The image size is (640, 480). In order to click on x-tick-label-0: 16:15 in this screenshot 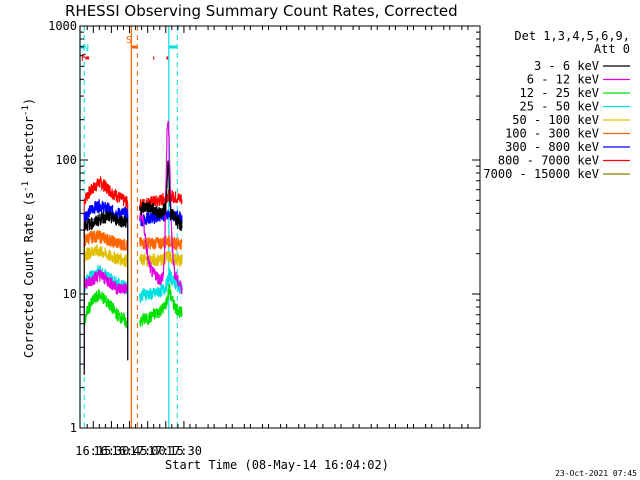, I will do `click(93, 451)`.